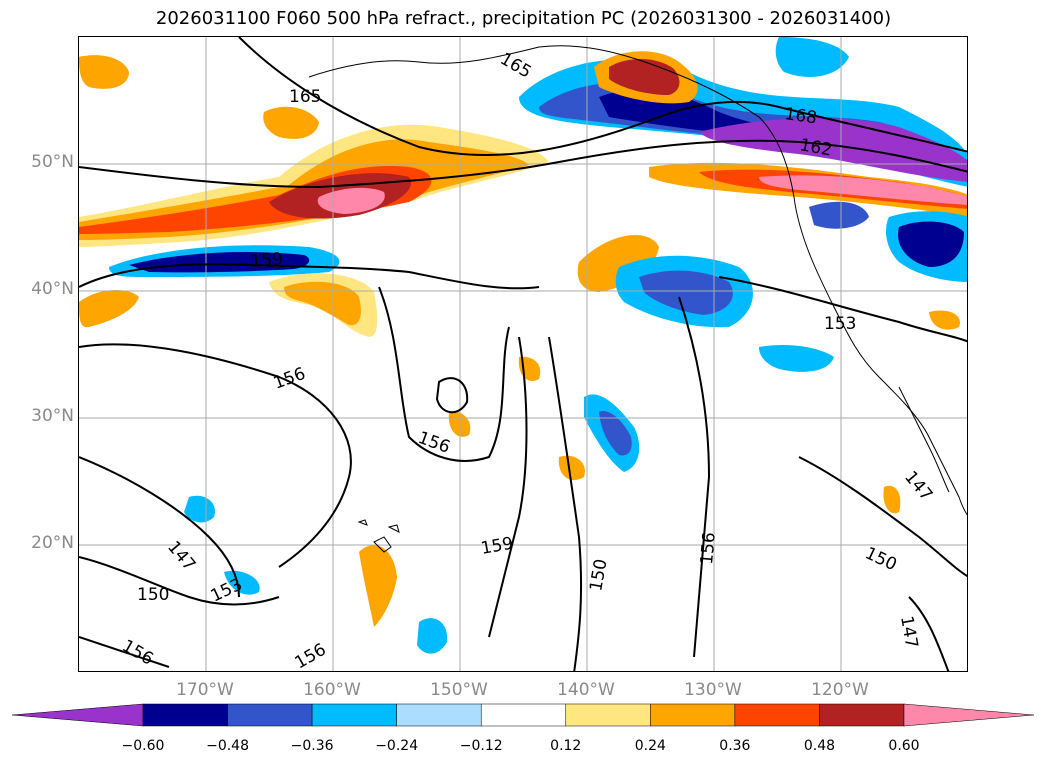 The height and width of the screenshot is (765, 1047). What do you see at coordinates (481, 746) in the screenshot?
I see `colorbar-tick-label: −0.12` at bounding box center [481, 746].